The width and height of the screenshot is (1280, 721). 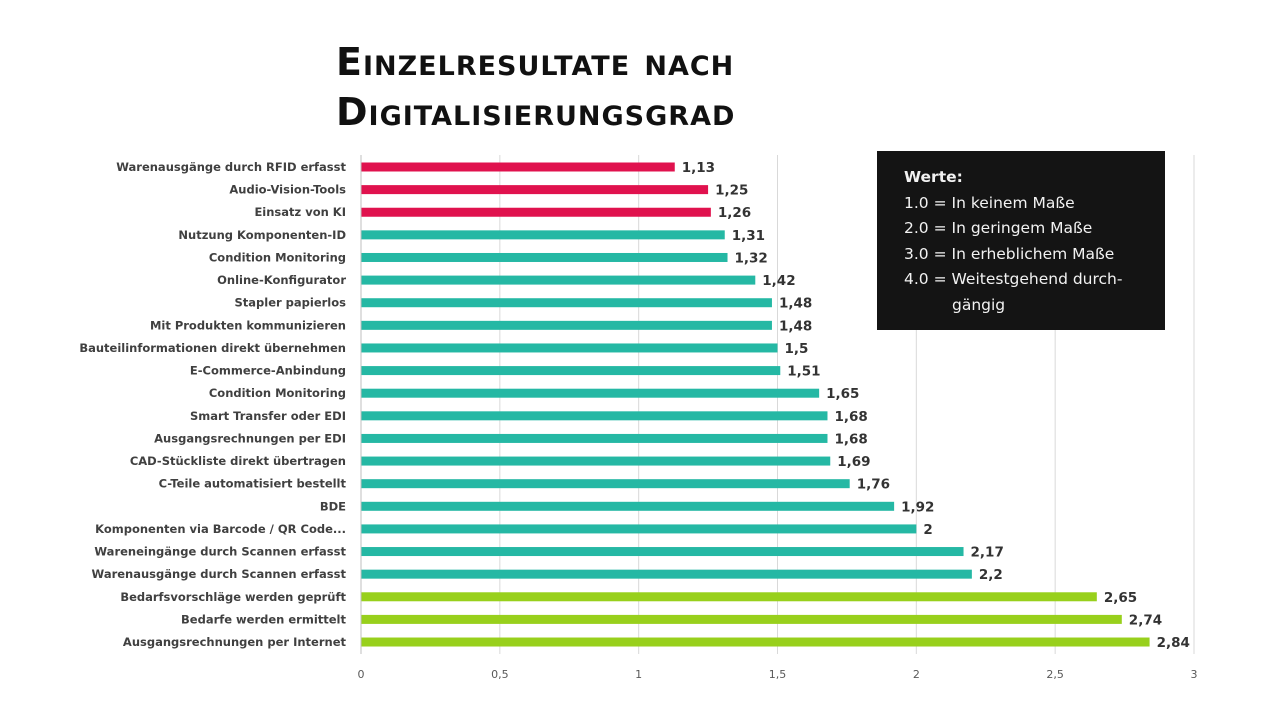 What do you see at coordinates (1013, 279) in the screenshot?
I see `legend-item-text: 4.0 = Weitestgehend durch-` at bounding box center [1013, 279].